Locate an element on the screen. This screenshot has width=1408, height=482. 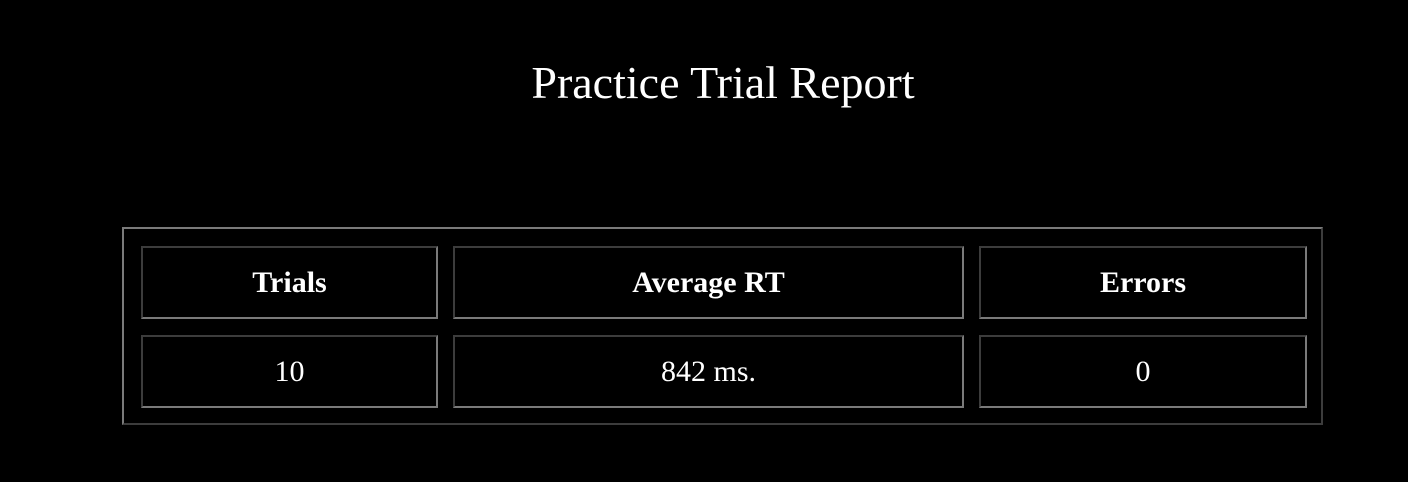
value-average-rt: 842 ms. is located at coordinates (708, 371).